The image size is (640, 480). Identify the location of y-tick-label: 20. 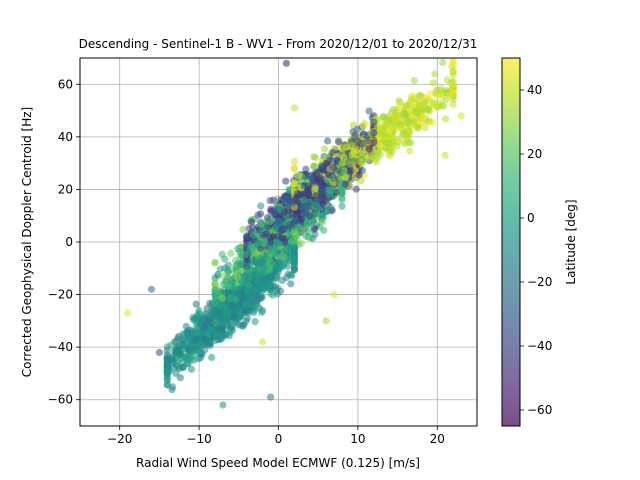
(65, 189).